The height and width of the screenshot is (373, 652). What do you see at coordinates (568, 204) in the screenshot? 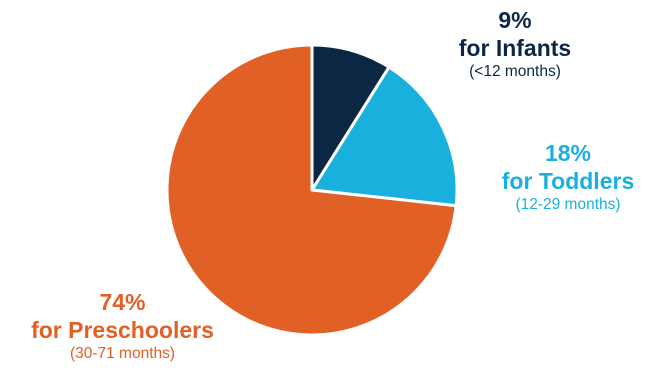
I see `slice-range-toddlers: (12-29 months)` at bounding box center [568, 204].